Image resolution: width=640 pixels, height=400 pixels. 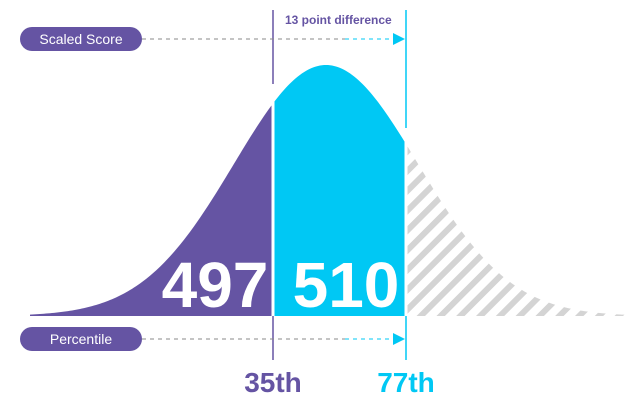 What do you see at coordinates (215, 285) in the screenshot?
I see `score-low: 497` at bounding box center [215, 285].